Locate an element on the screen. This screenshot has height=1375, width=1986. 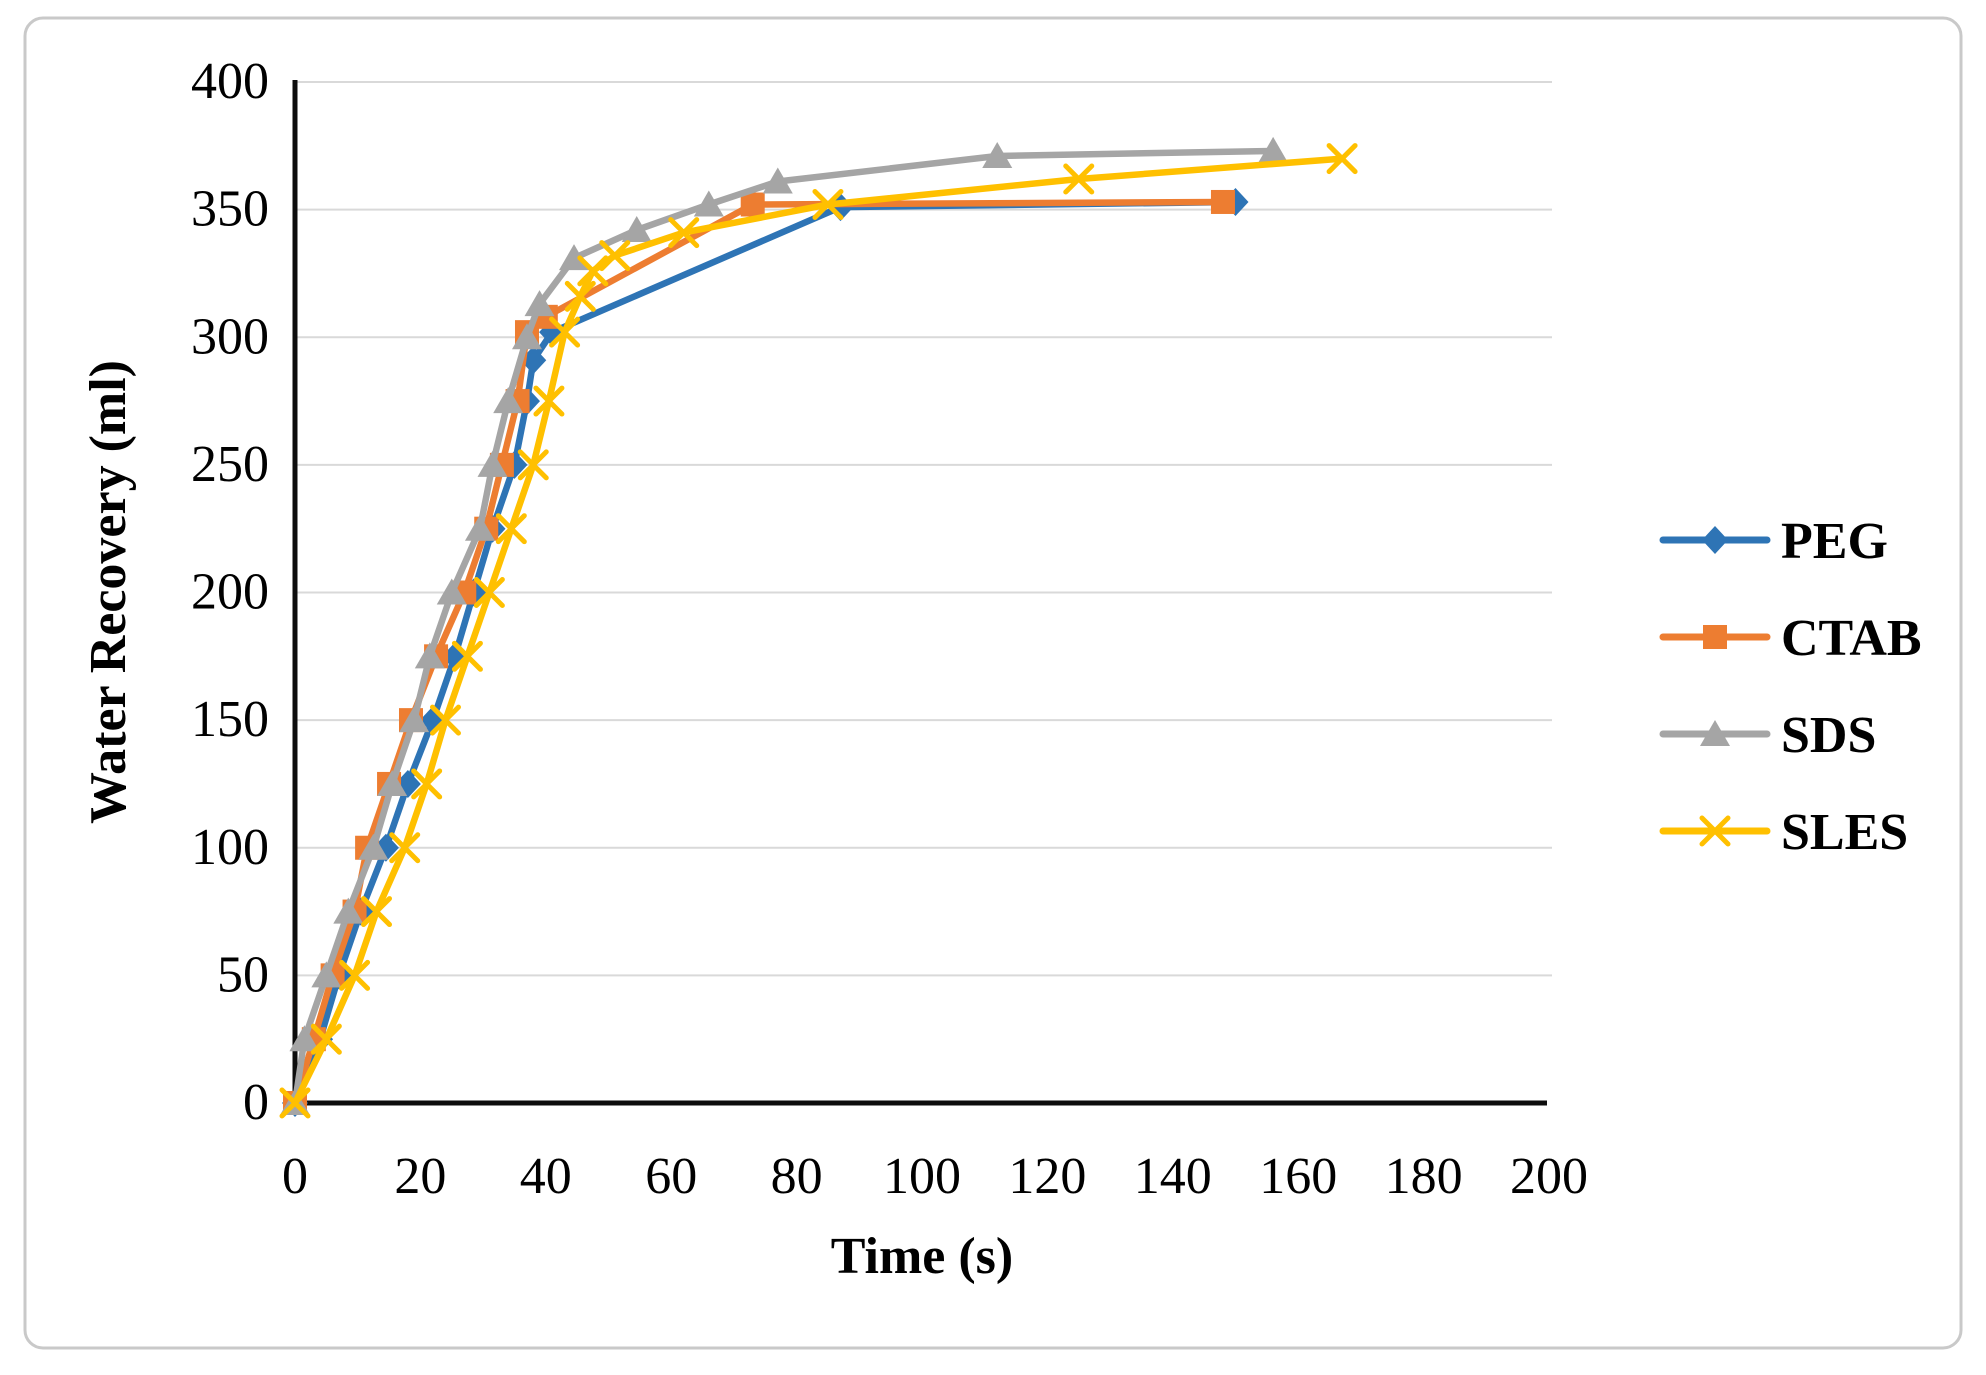
x-axis-title: Time (s) is located at coordinates (922, 1256).